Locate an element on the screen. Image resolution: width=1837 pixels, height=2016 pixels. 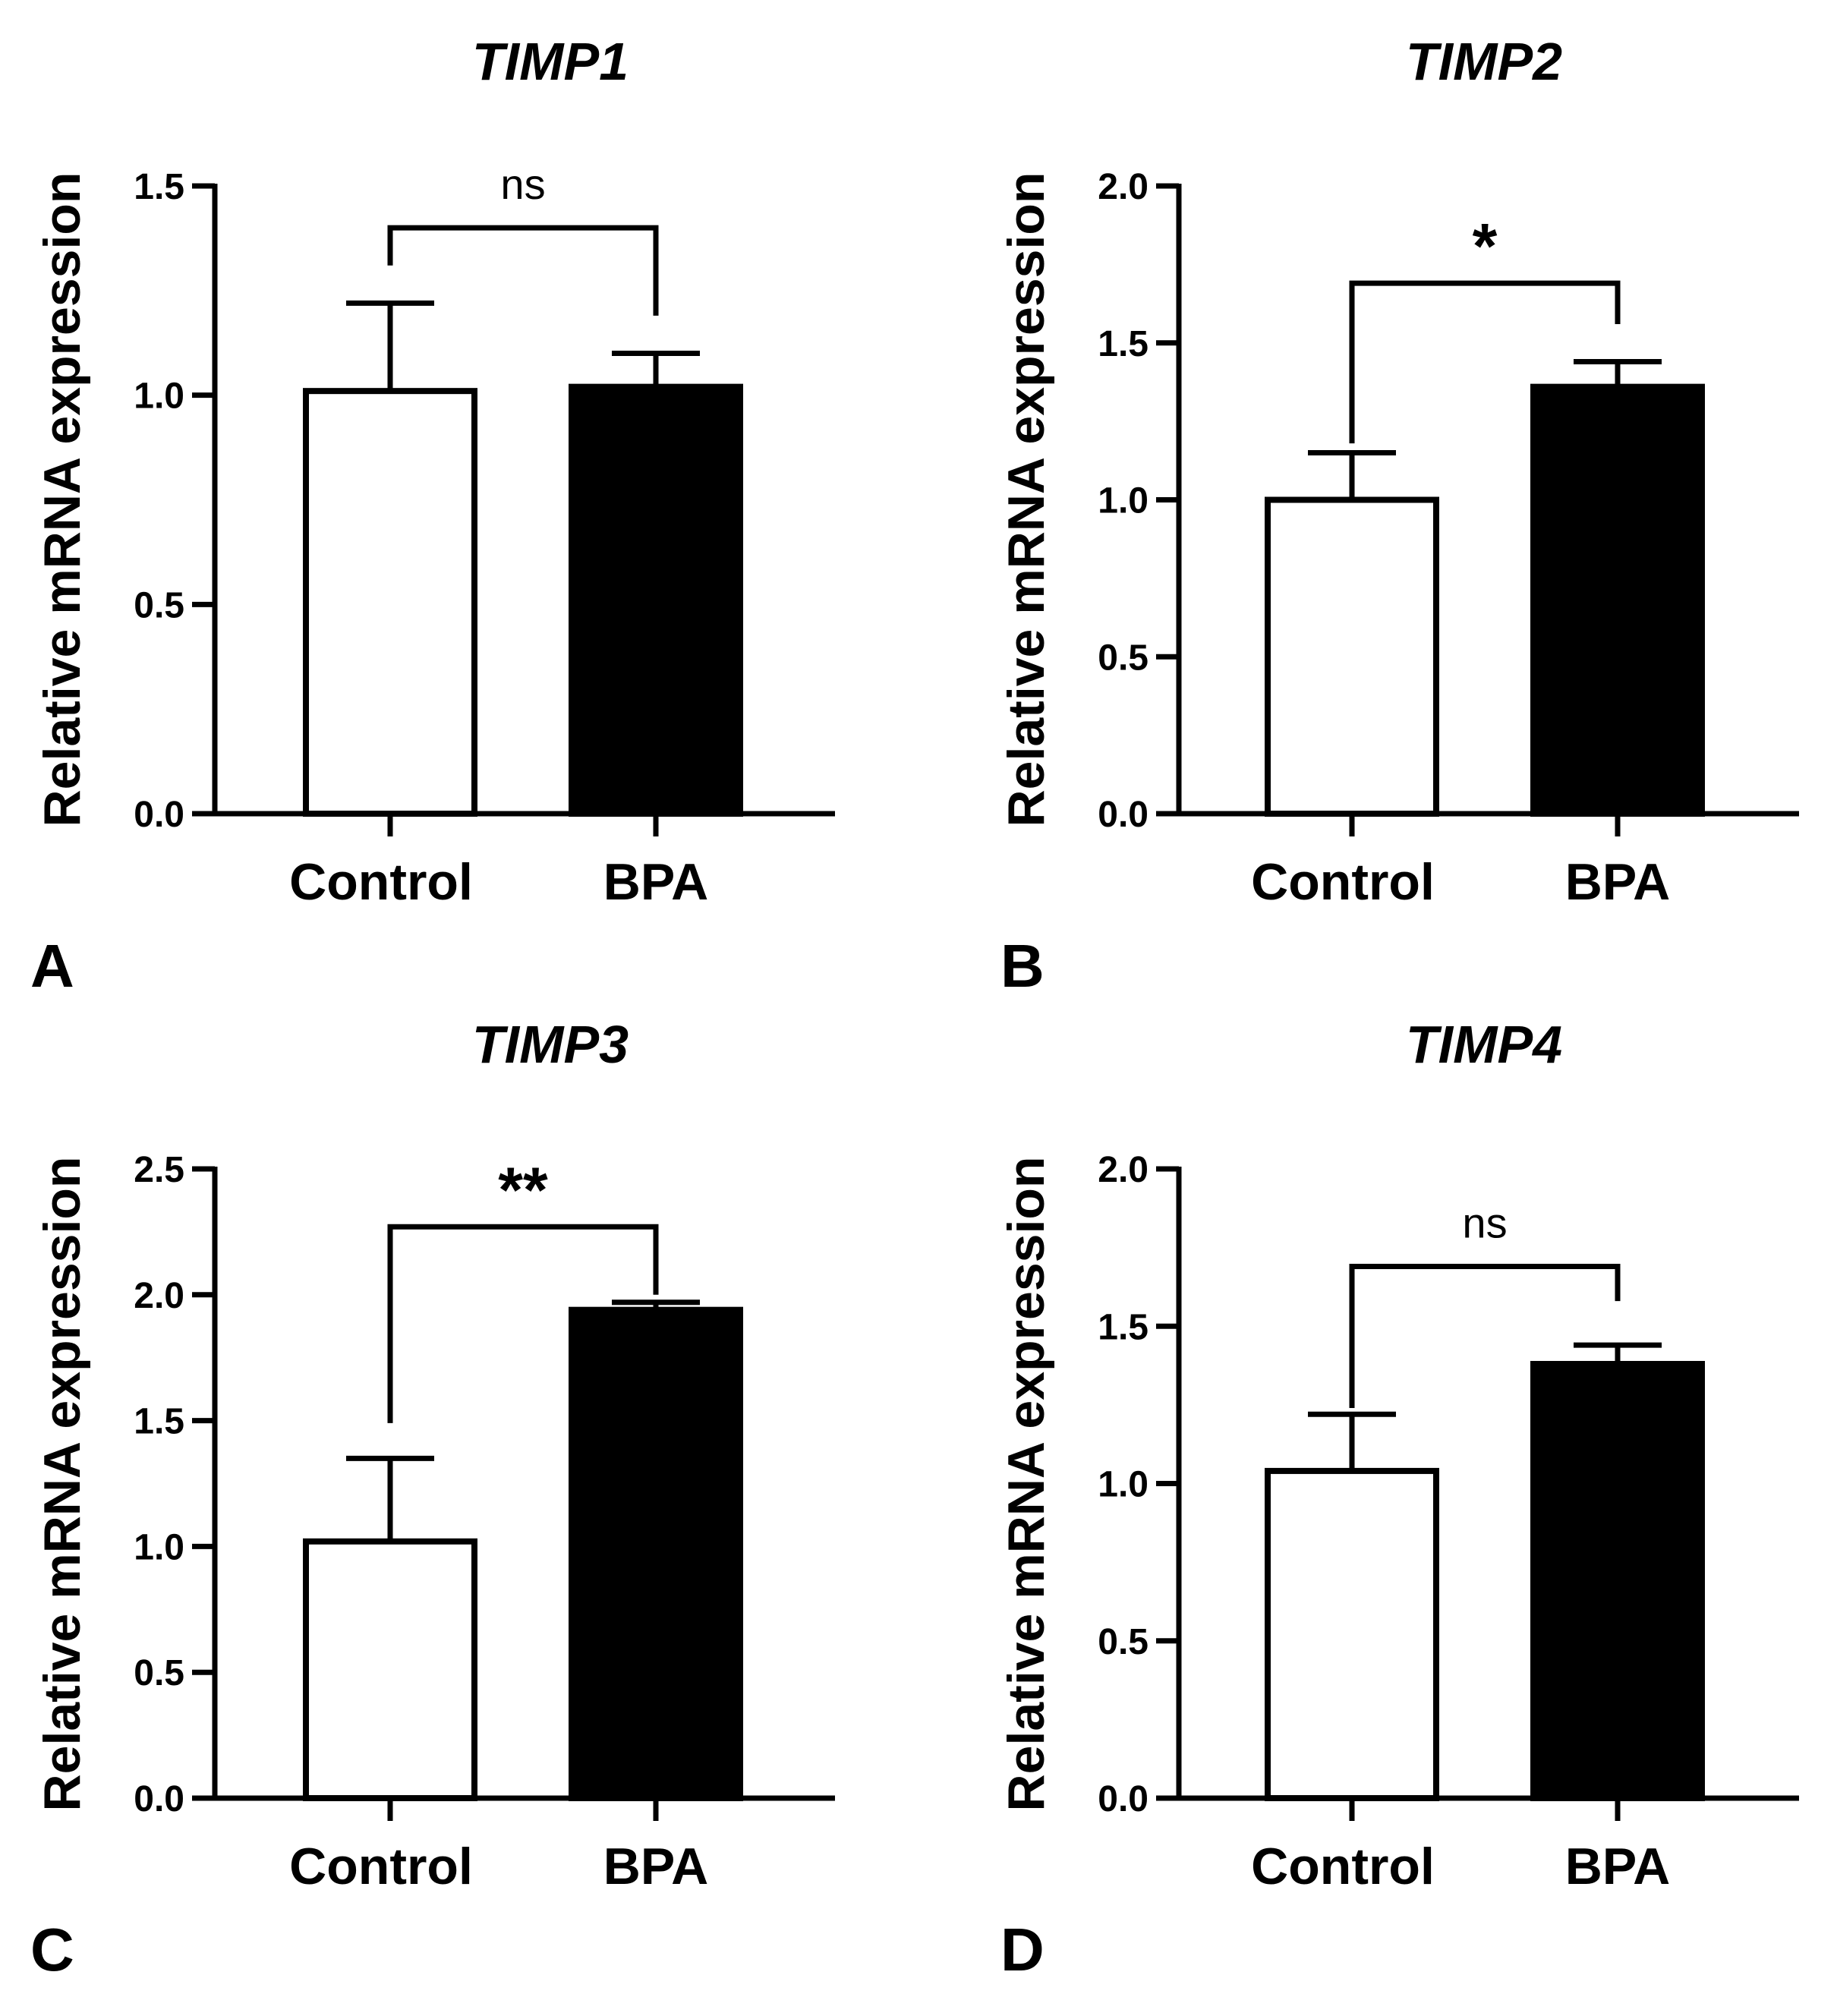
panel-letter: B is located at coordinates (1022, 966).